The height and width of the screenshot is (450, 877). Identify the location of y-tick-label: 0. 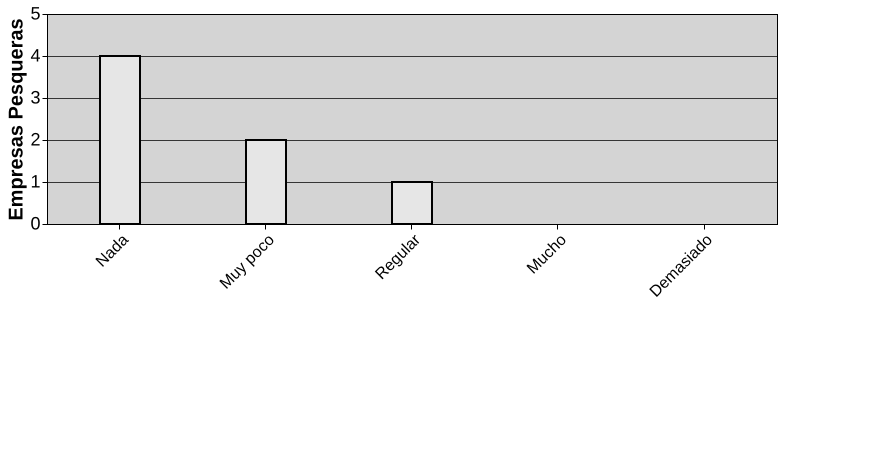
(35, 224).